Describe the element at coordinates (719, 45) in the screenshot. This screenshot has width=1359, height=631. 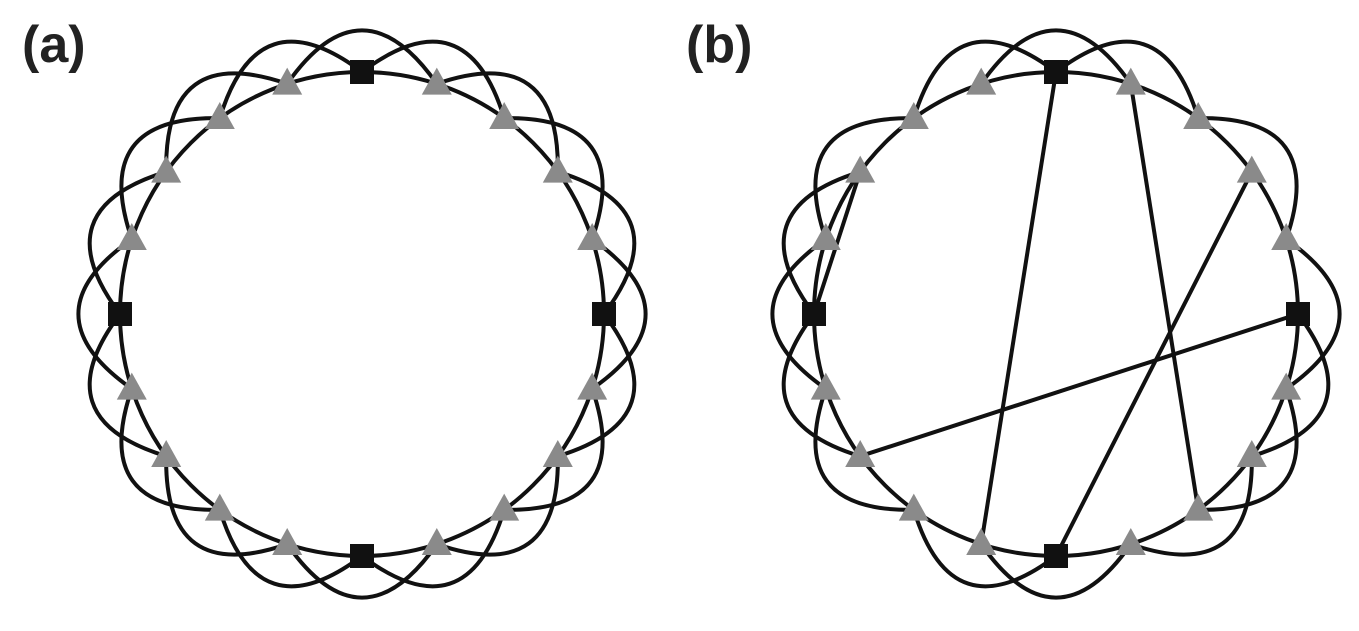
I see `panel-b-label: (b)` at that location.